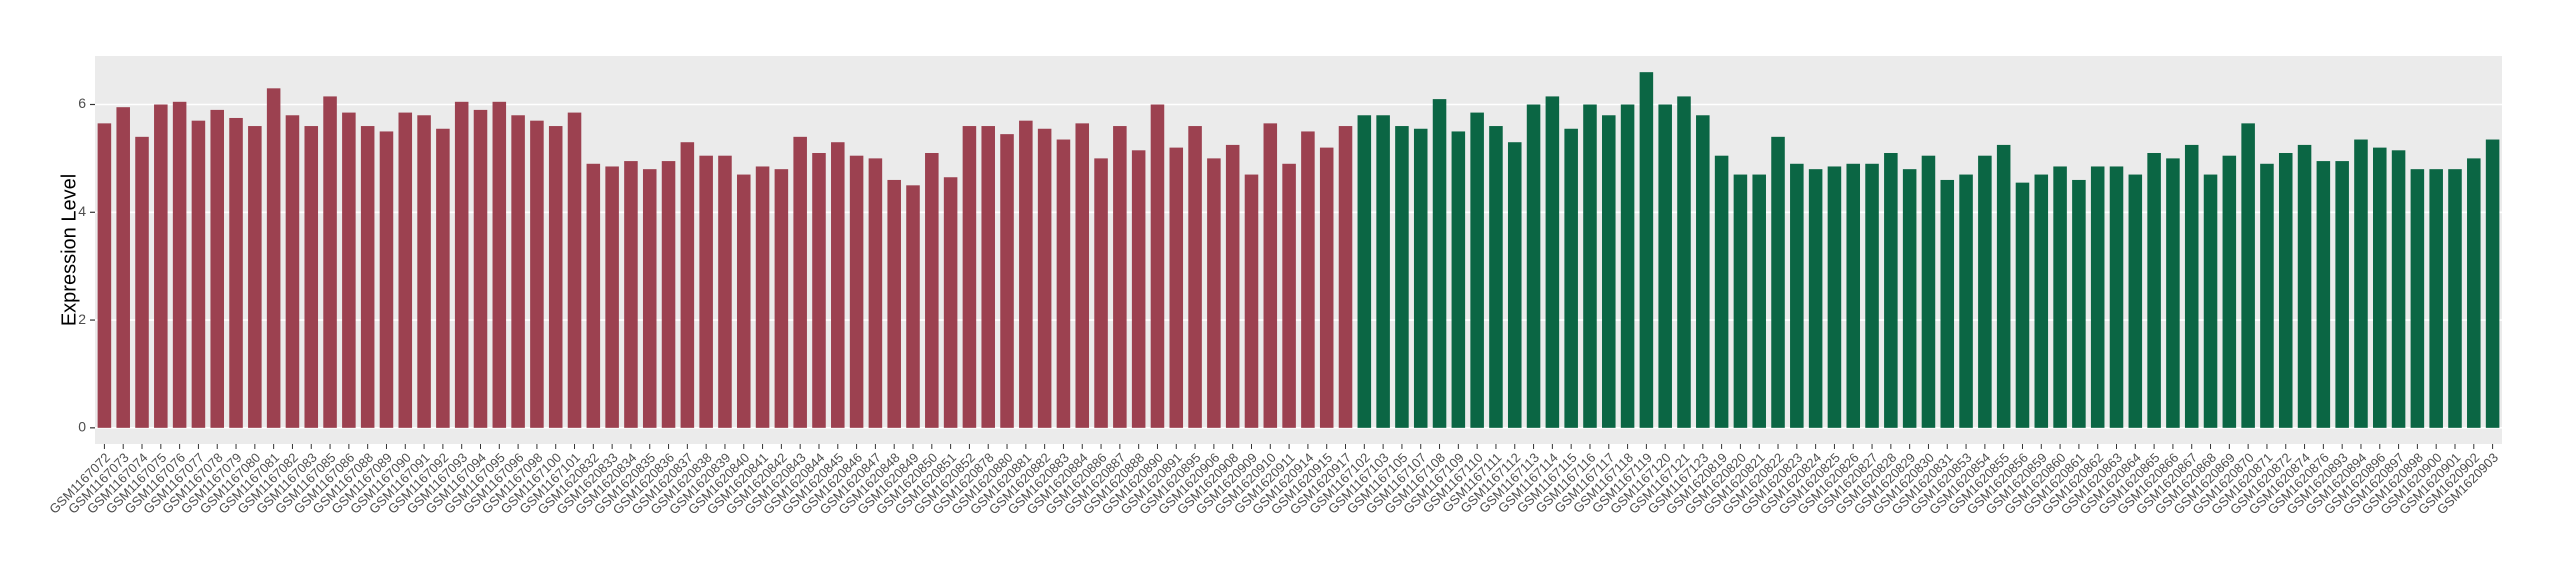 The image size is (2560, 580). I want to click on y-tick-label: 6, so click(82, 103).